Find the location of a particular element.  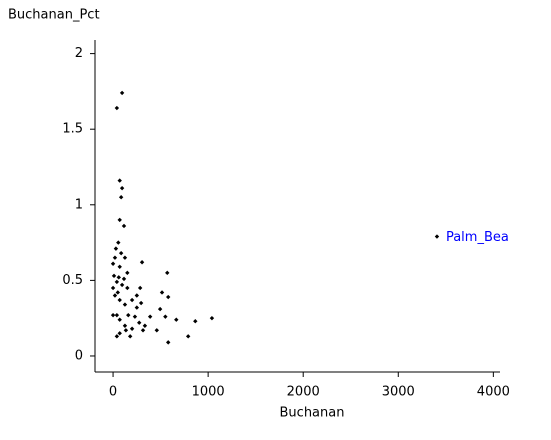

y-tick-label: 1 is located at coordinates (79, 204).